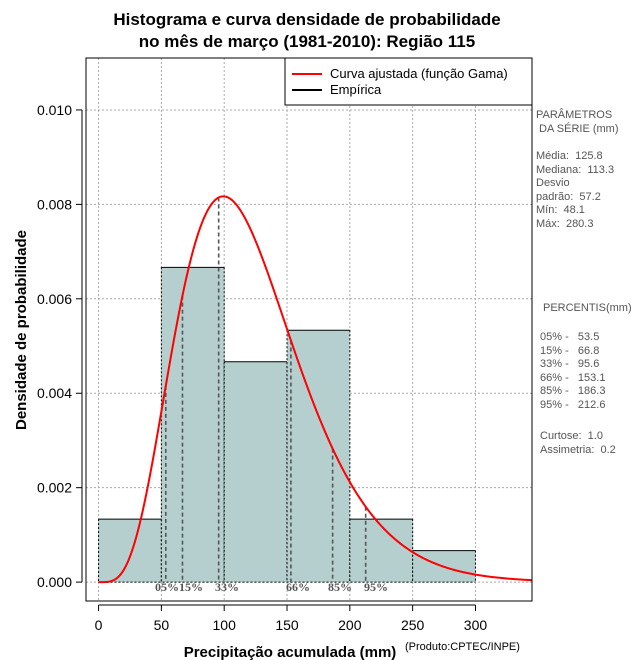  Describe the element at coordinates (54, 110) in the screenshot. I see `y-tick-label: 0.010` at that location.